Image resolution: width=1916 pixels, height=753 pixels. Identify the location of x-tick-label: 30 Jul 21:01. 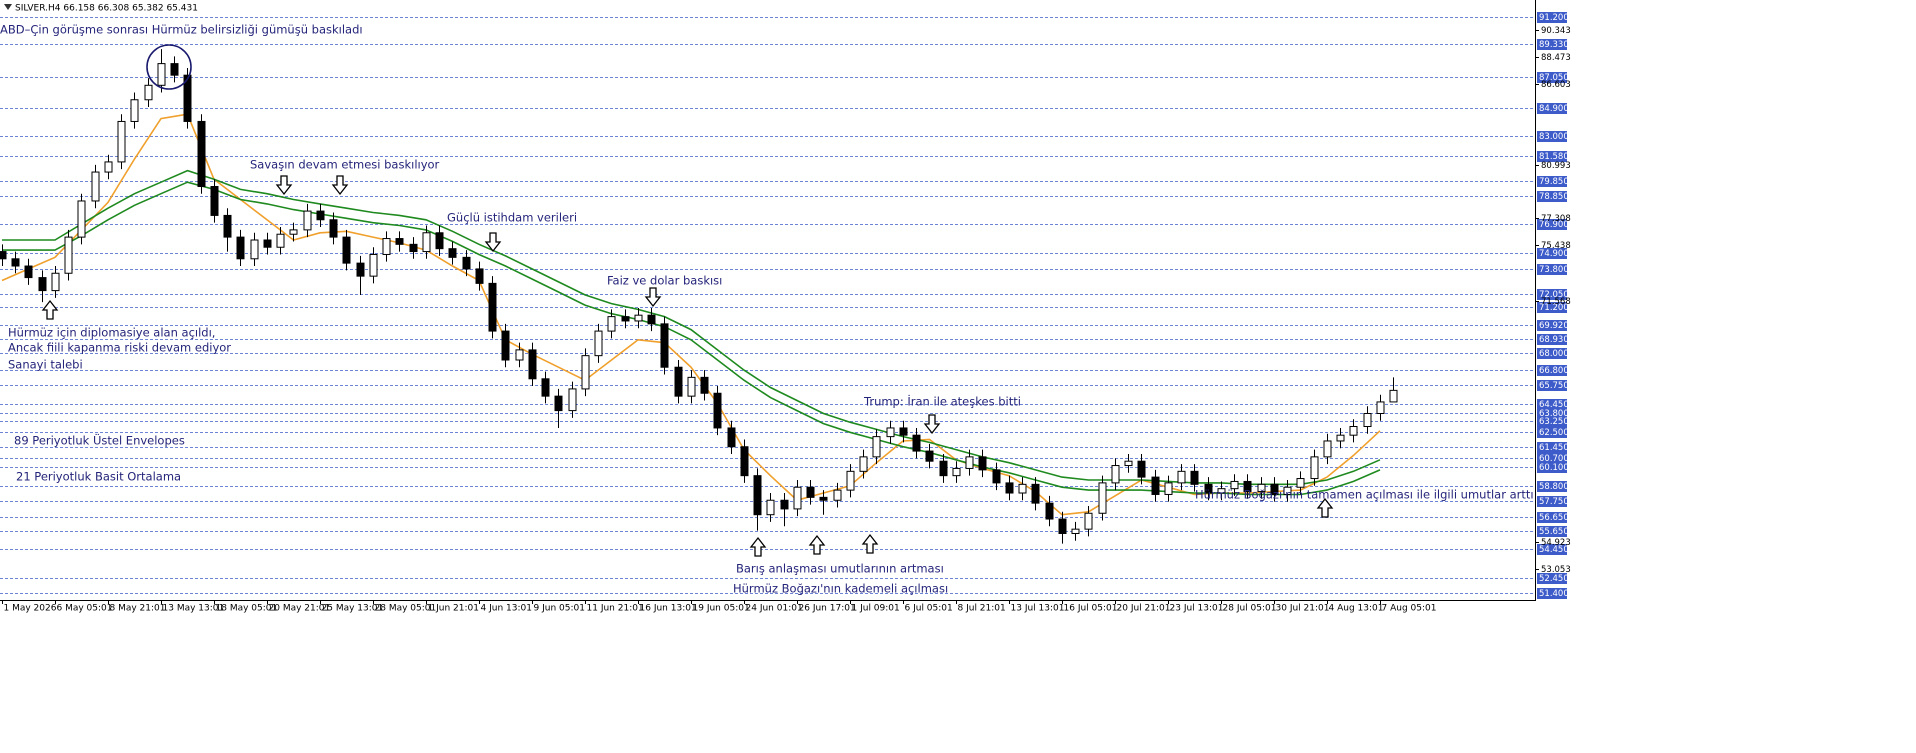
(1303, 609).